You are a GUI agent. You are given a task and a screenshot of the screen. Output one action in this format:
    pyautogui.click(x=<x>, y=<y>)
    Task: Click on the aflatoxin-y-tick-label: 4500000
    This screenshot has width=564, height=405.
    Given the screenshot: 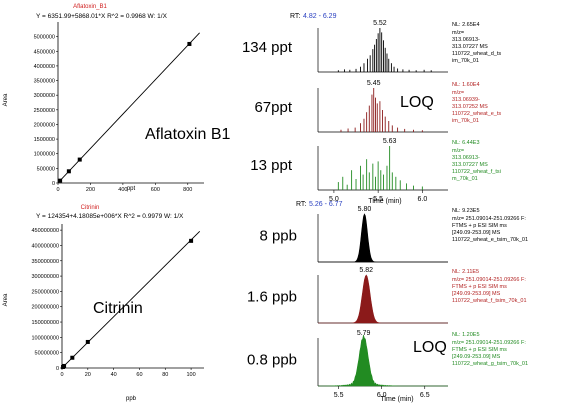 What is the action you would take?
    pyautogui.click(x=44, y=52)
    